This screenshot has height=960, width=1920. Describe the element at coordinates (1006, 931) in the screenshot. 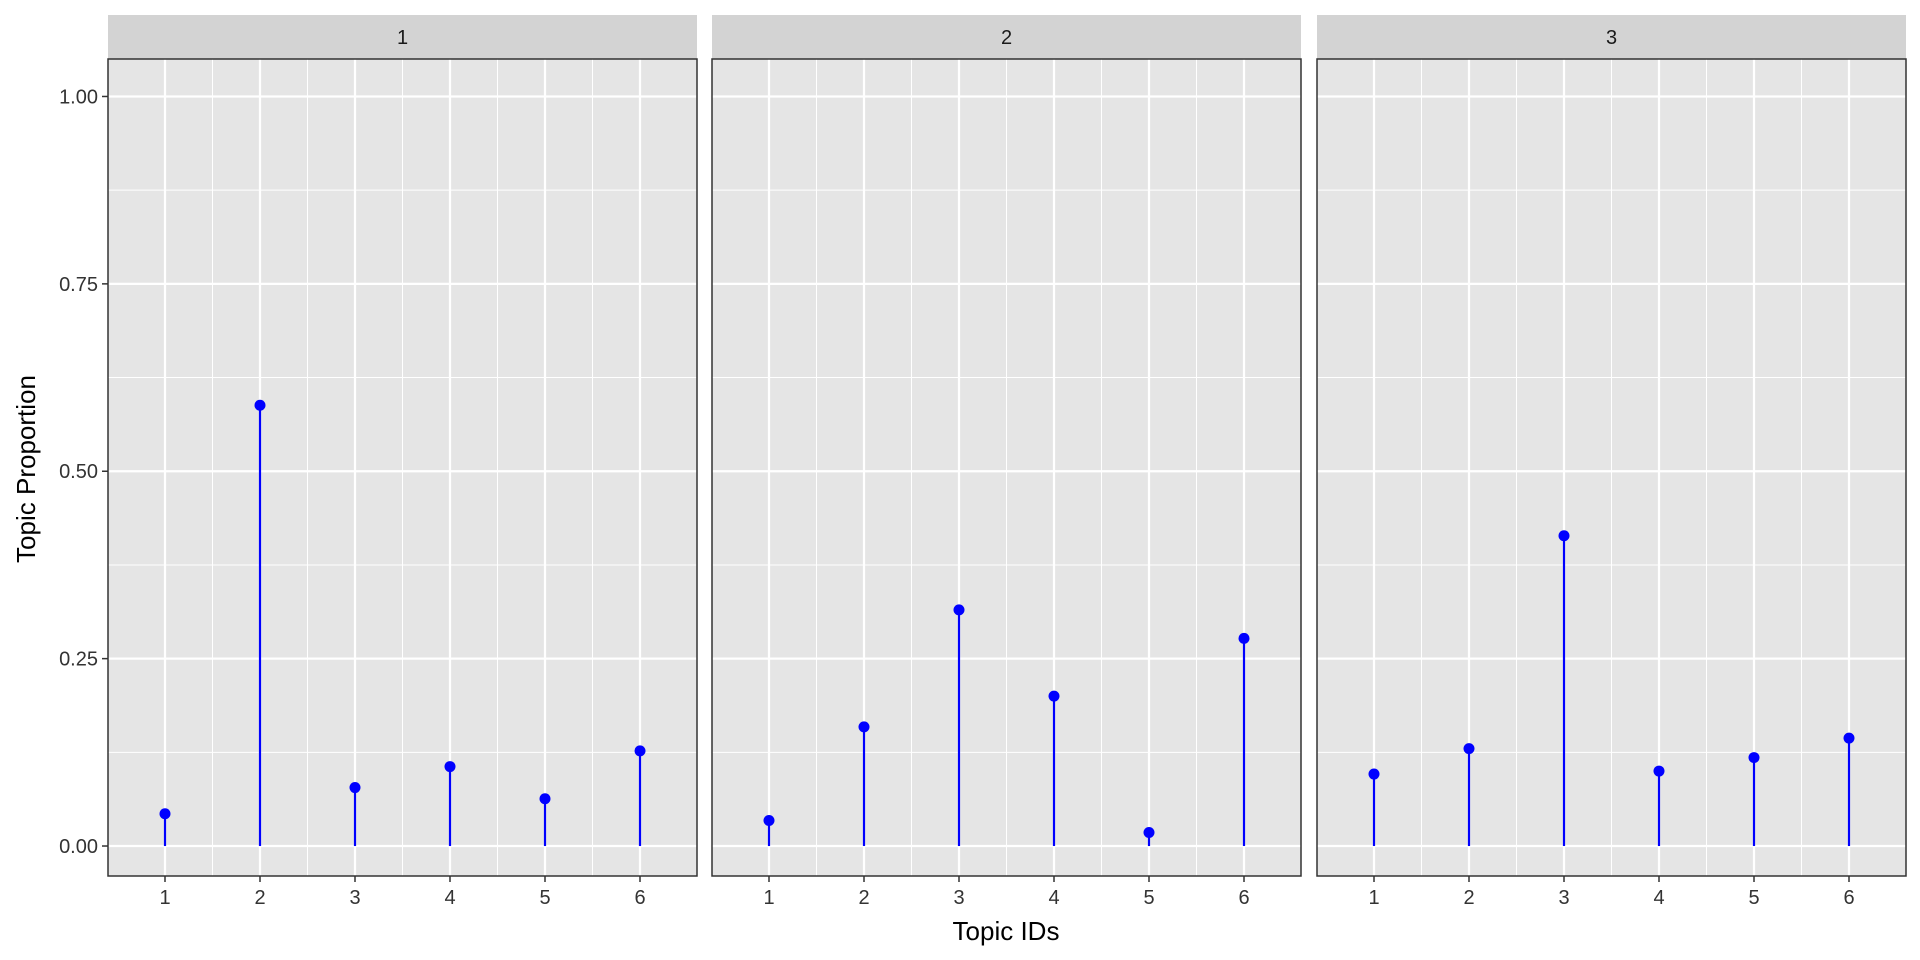

I see `x-axis-title: Topic IDs` at that location.